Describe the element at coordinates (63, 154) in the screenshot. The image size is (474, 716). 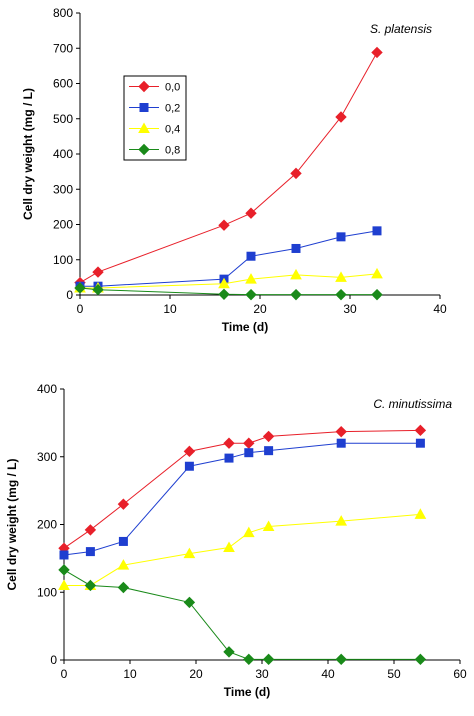
I see `y-tick-label: 400` at that location.